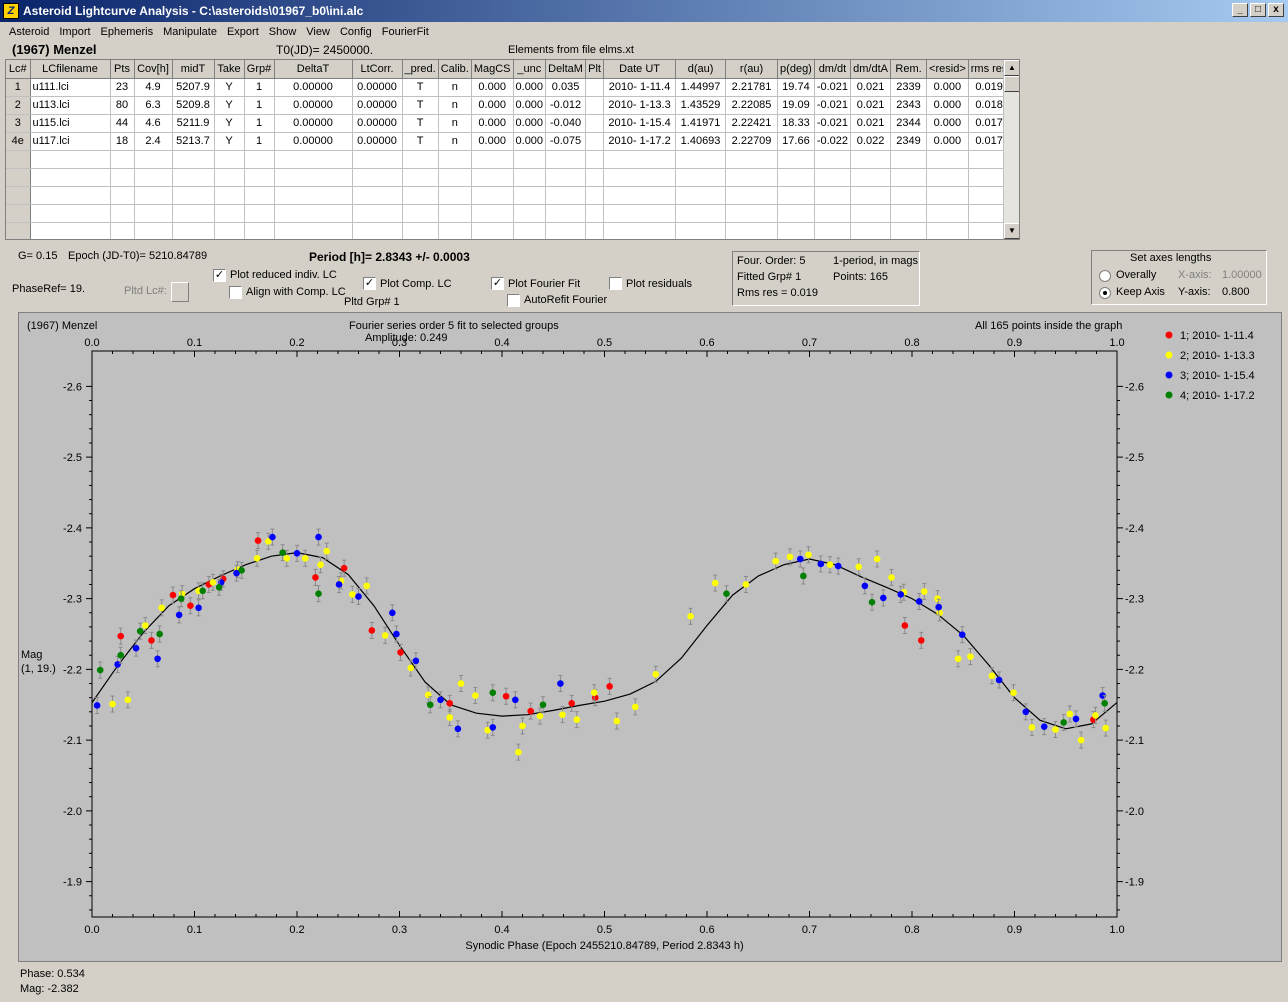  I want to click on align-comp-checkbox, so click(235, 292).